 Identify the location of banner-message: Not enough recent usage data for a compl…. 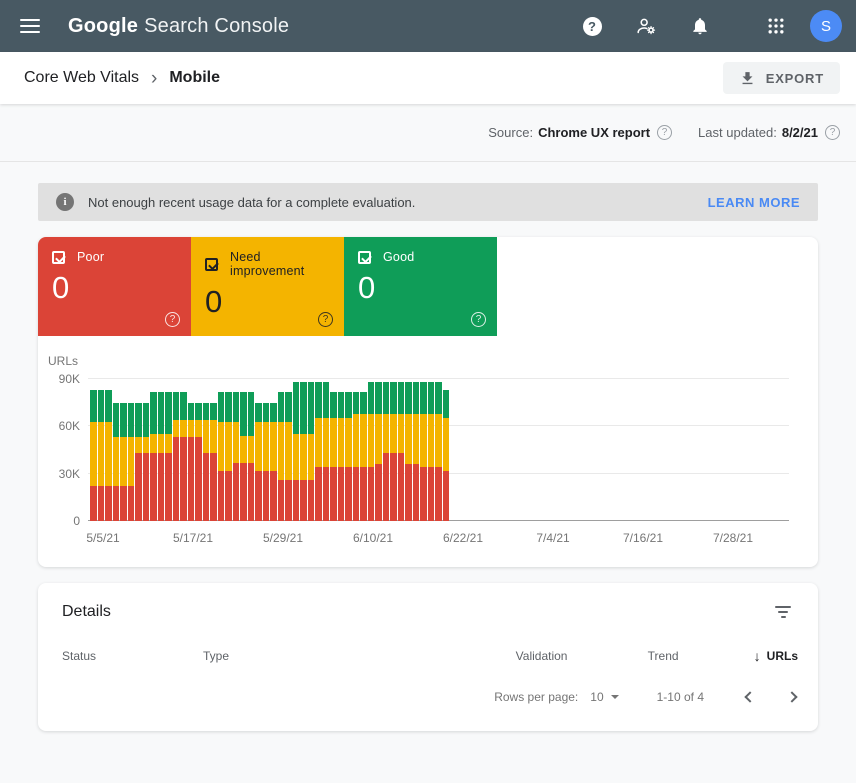
(252, 202).